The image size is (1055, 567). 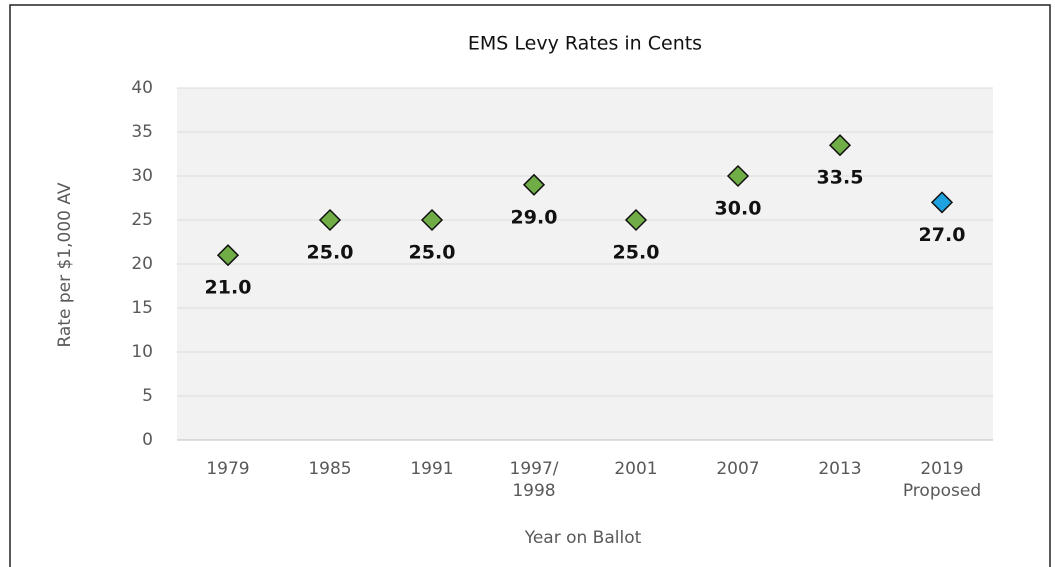 What do you see at coordinates (228, 469) in the screenshot?
I see `x-tick-label: 1979` at bounding box center [228, 469].